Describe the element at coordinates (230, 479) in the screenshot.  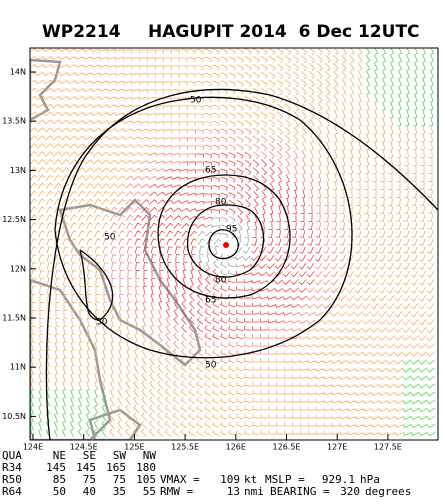
I see `vmax: 109` at that location.